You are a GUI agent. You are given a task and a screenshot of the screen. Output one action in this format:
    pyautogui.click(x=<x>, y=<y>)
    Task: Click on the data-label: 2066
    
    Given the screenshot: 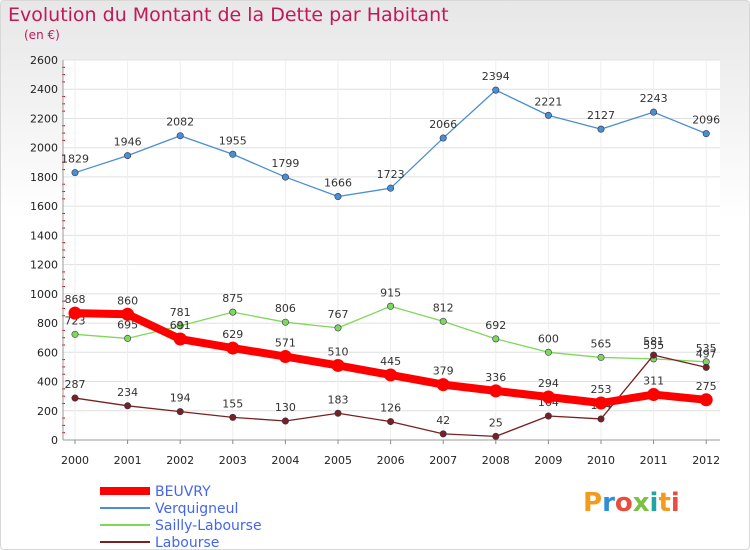 What is the action you would take?
    pyautogui.click(x=443, y=124)
    